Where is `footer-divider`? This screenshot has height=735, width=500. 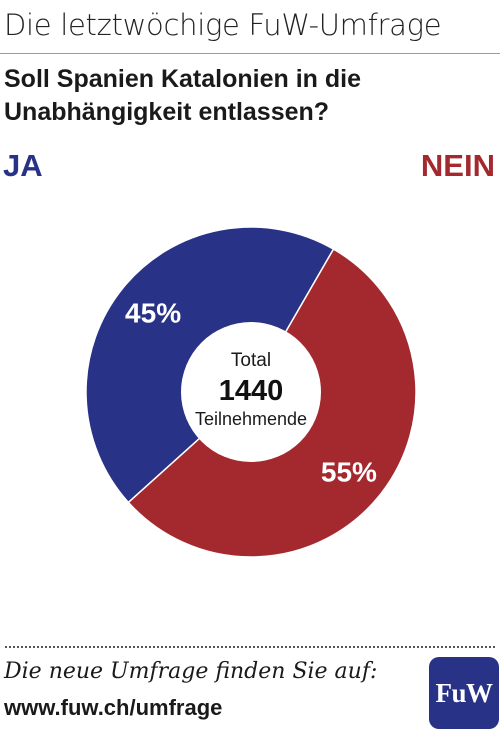 footer-divider is located at coordinates (250, 647).